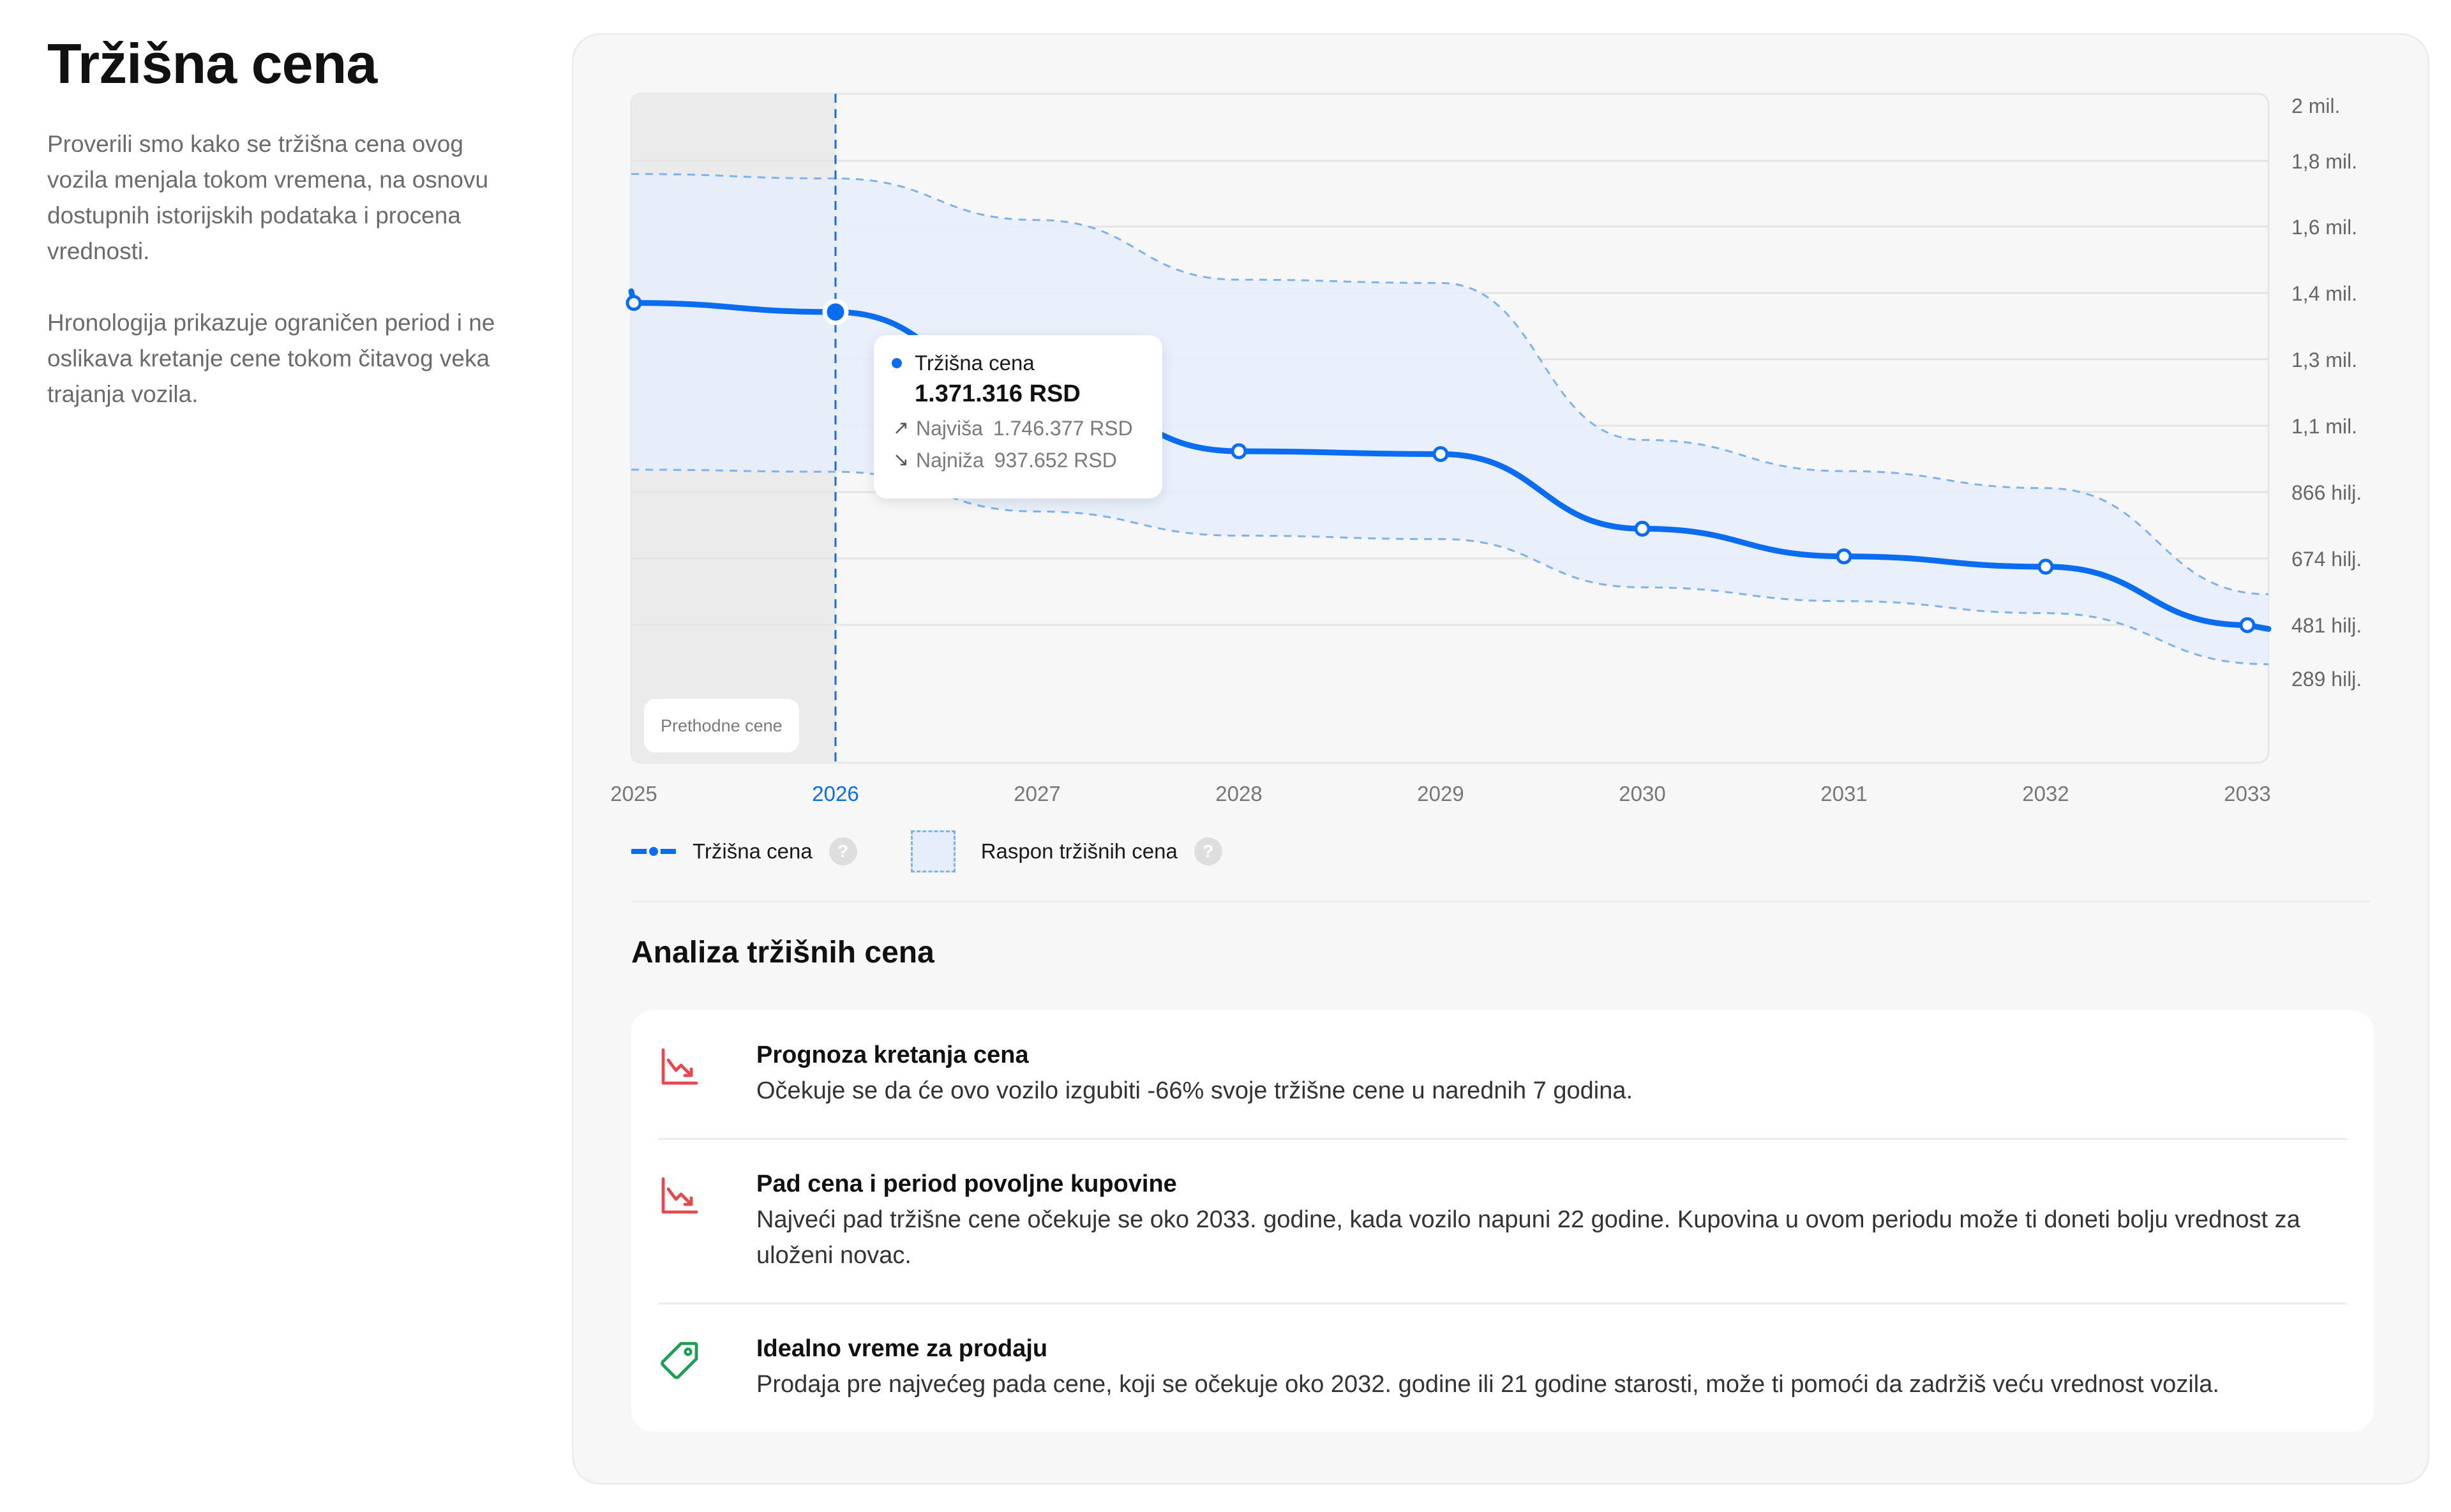 Image resolution: width=2451 pixels, height=1512 pixels. Describe the element at coordinates (902, 1349) in the screenshot. I see `analysis-item-title: Idealno vreme za prodaju` at that location.